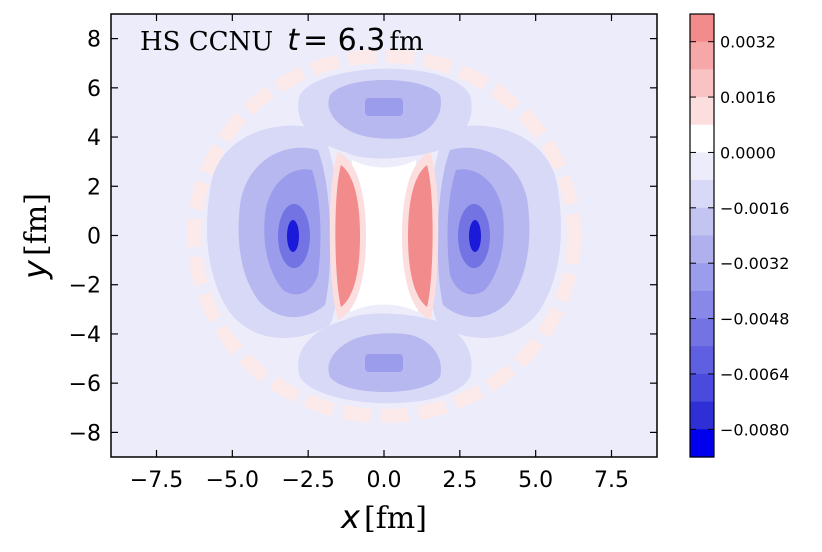 The image size is (822, 552). I want to click on annotation-label: HS CCNU, so click(206, 42).